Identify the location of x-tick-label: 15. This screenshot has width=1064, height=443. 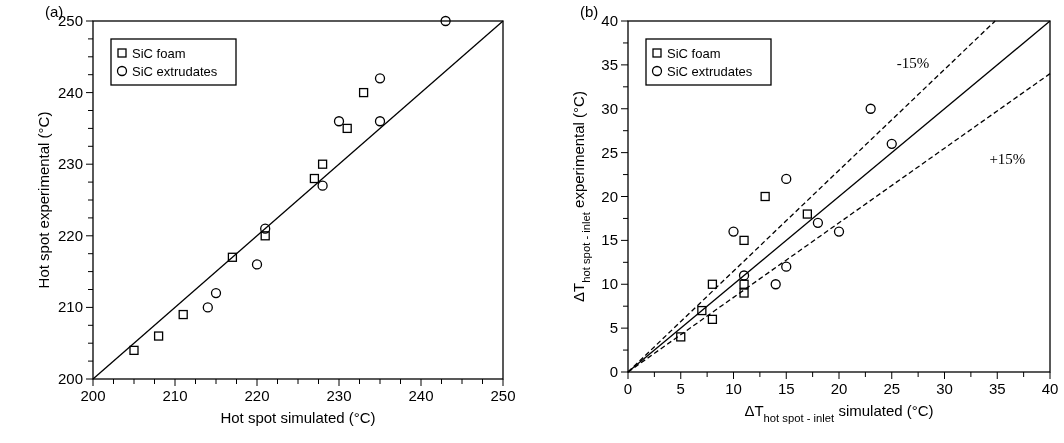
(786, 388).